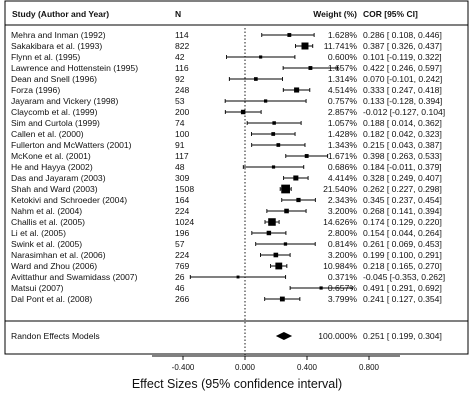 The width and height of the screenshot is (474, 409). Describe the element at coordinates (402, 255) in the screenshot. I see `study-ci: 0.199 [ 0.100, 0.291]` at that location.